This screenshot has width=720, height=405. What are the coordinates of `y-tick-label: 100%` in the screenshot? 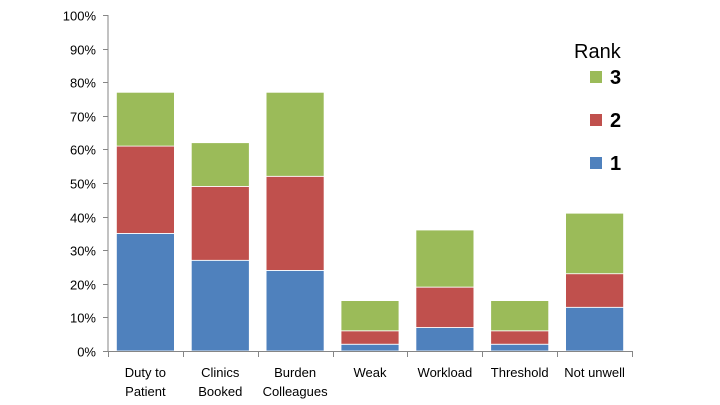 It's located at (80, 16).